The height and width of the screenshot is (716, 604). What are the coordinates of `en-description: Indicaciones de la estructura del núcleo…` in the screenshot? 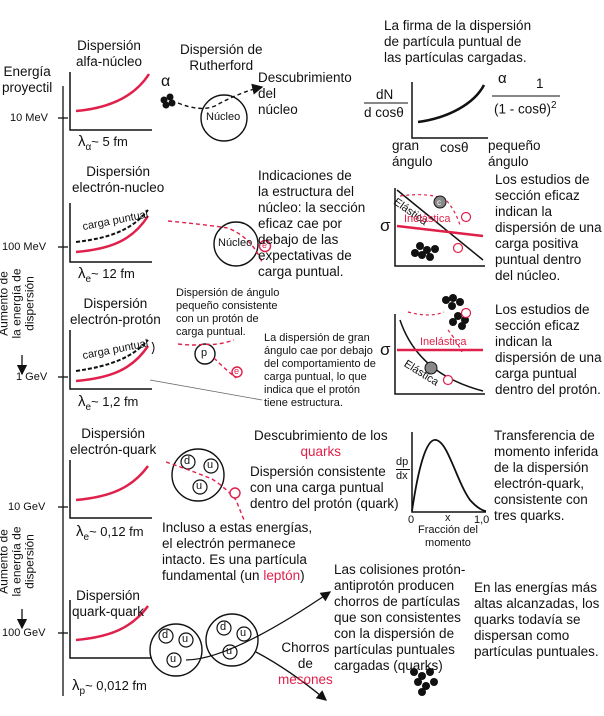 It's located at (311, 224).